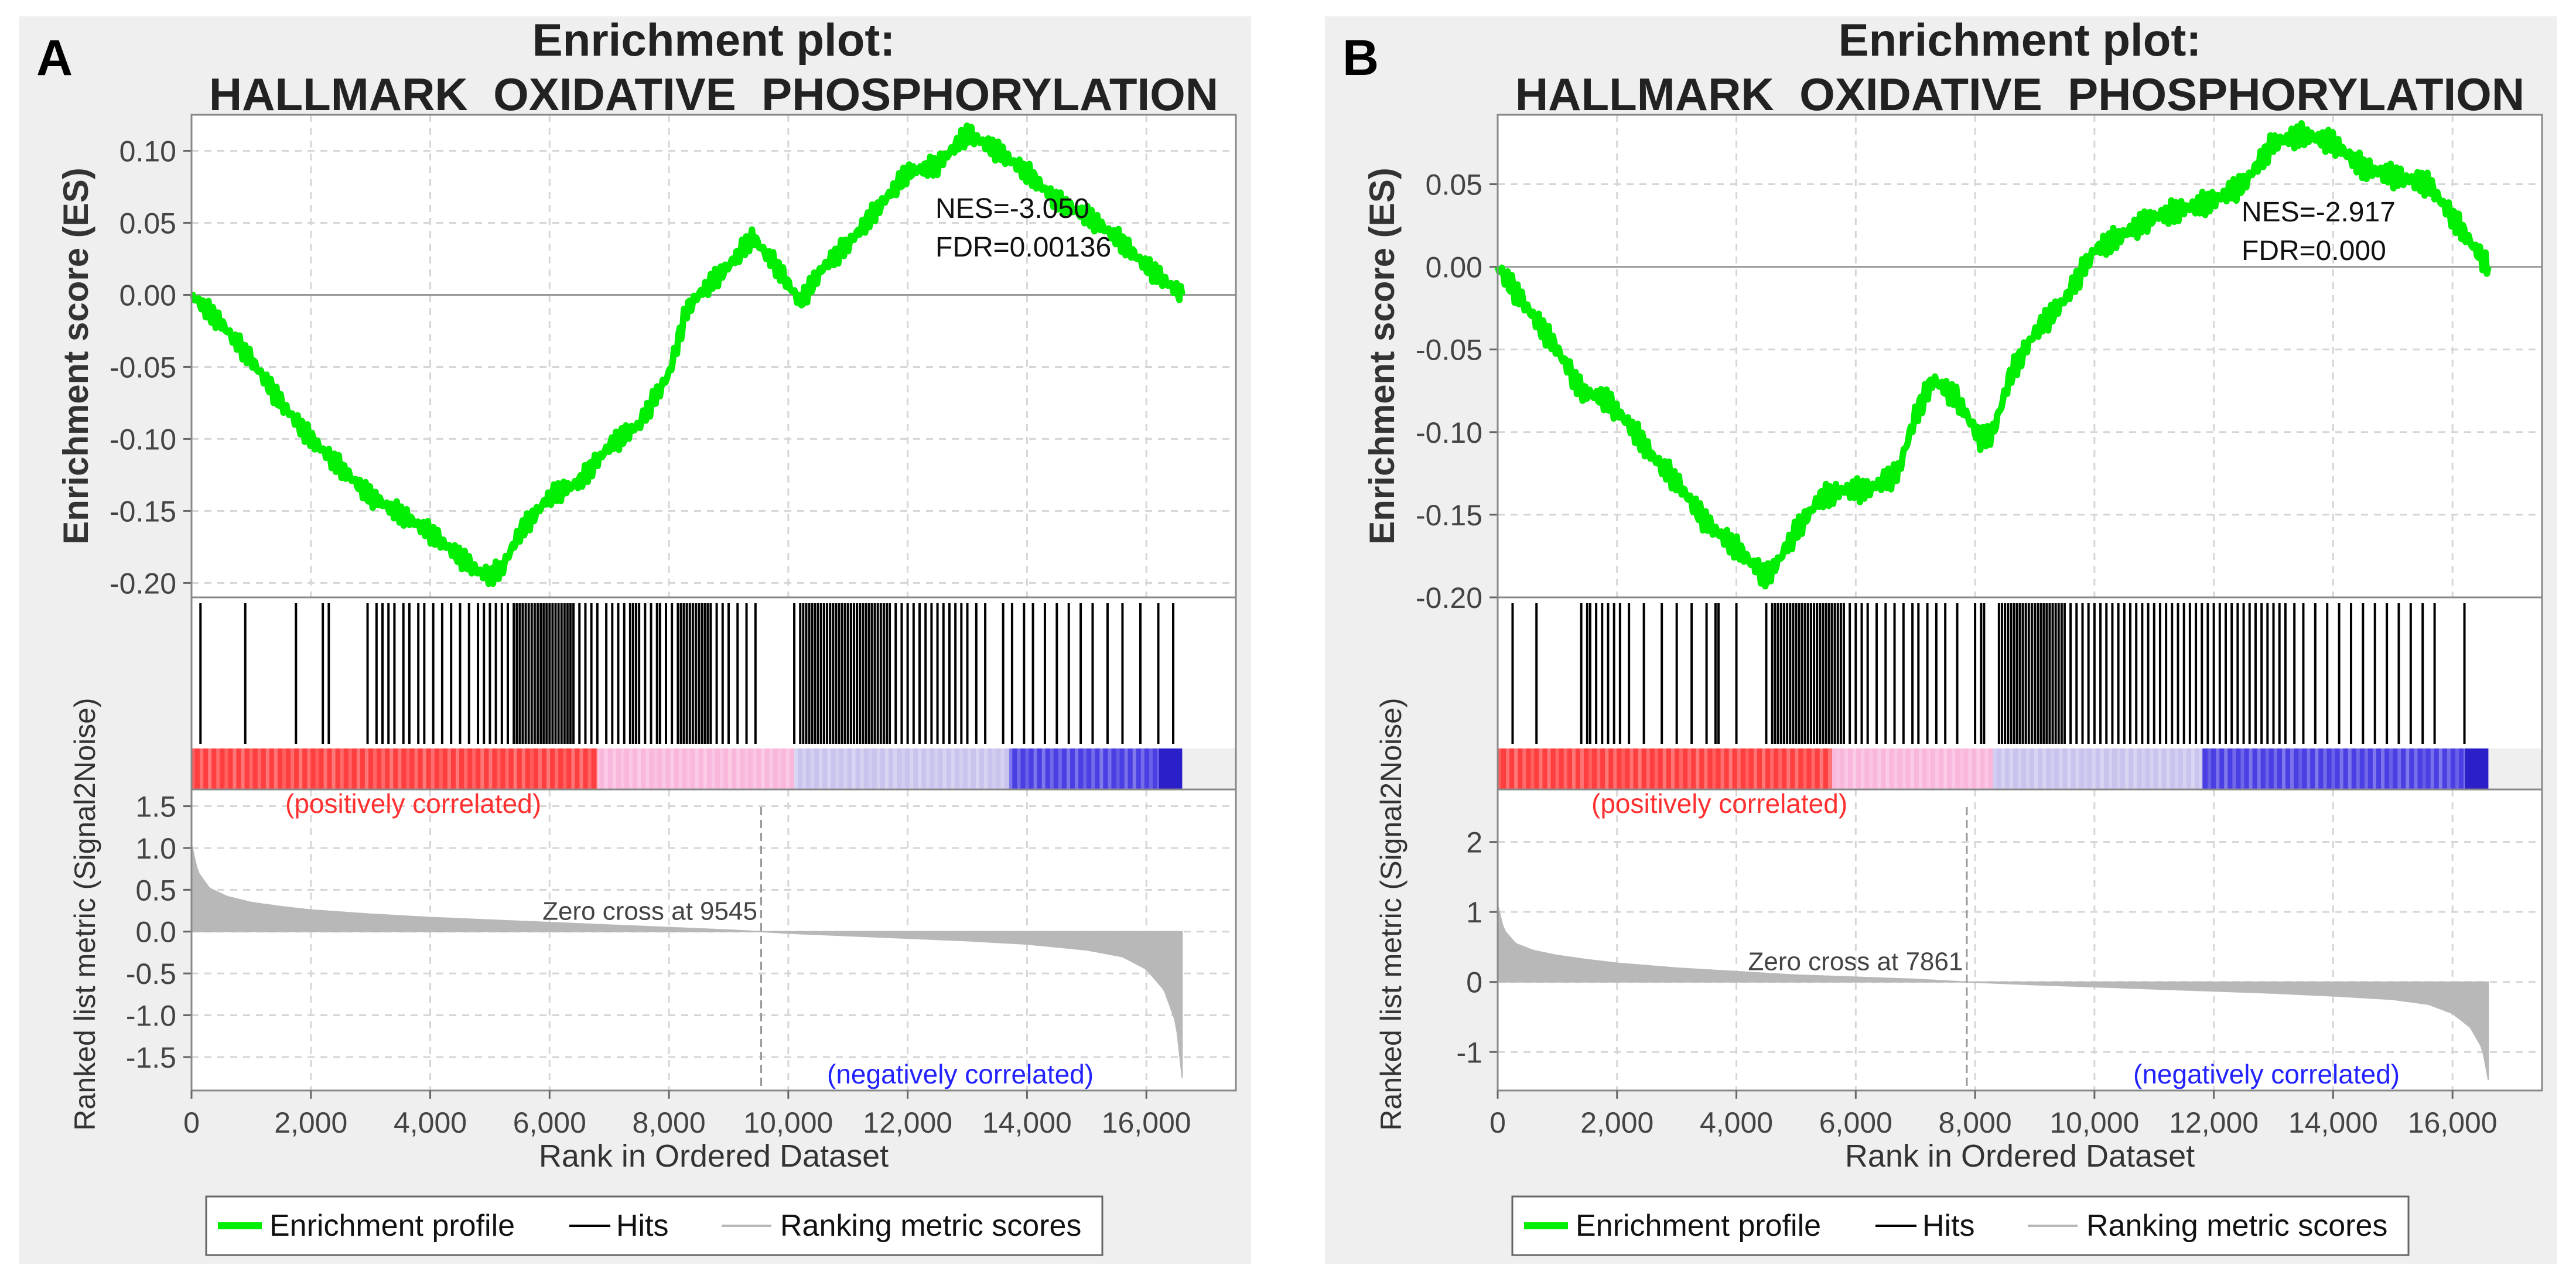 The image size is (2576, 1282). I want to click on legend-metric-label: Ranking metric scores, so click(930, 1226).